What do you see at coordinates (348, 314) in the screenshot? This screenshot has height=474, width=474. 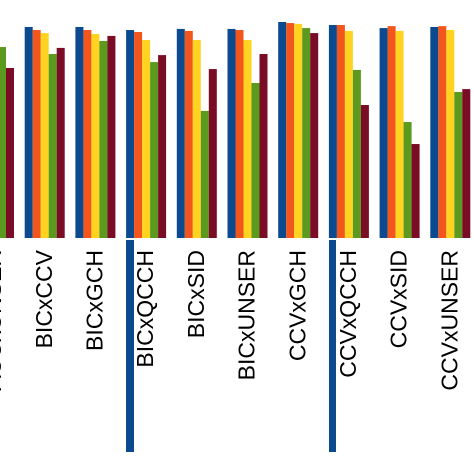 I see `x-tick-label: CCVxQCCH` at bounding box center [348, 314].